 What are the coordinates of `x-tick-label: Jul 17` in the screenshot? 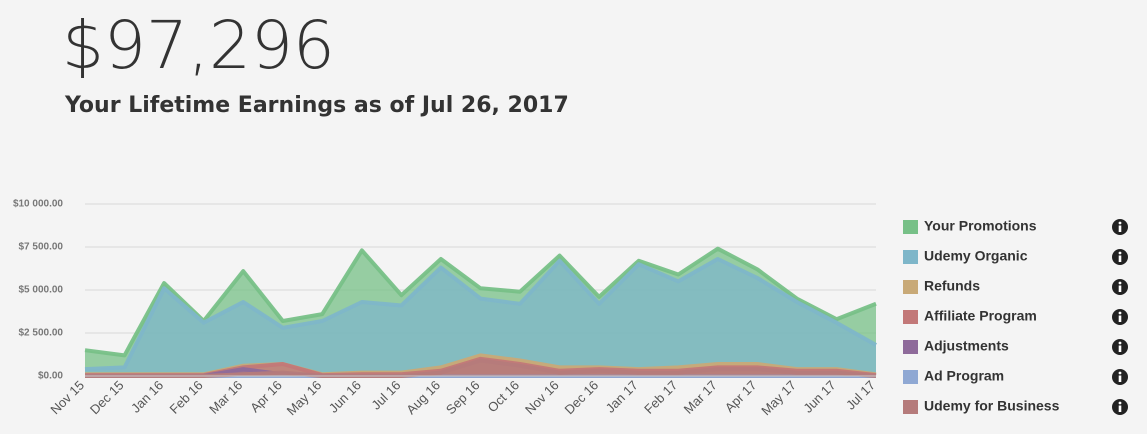 It's located at (860, 395).